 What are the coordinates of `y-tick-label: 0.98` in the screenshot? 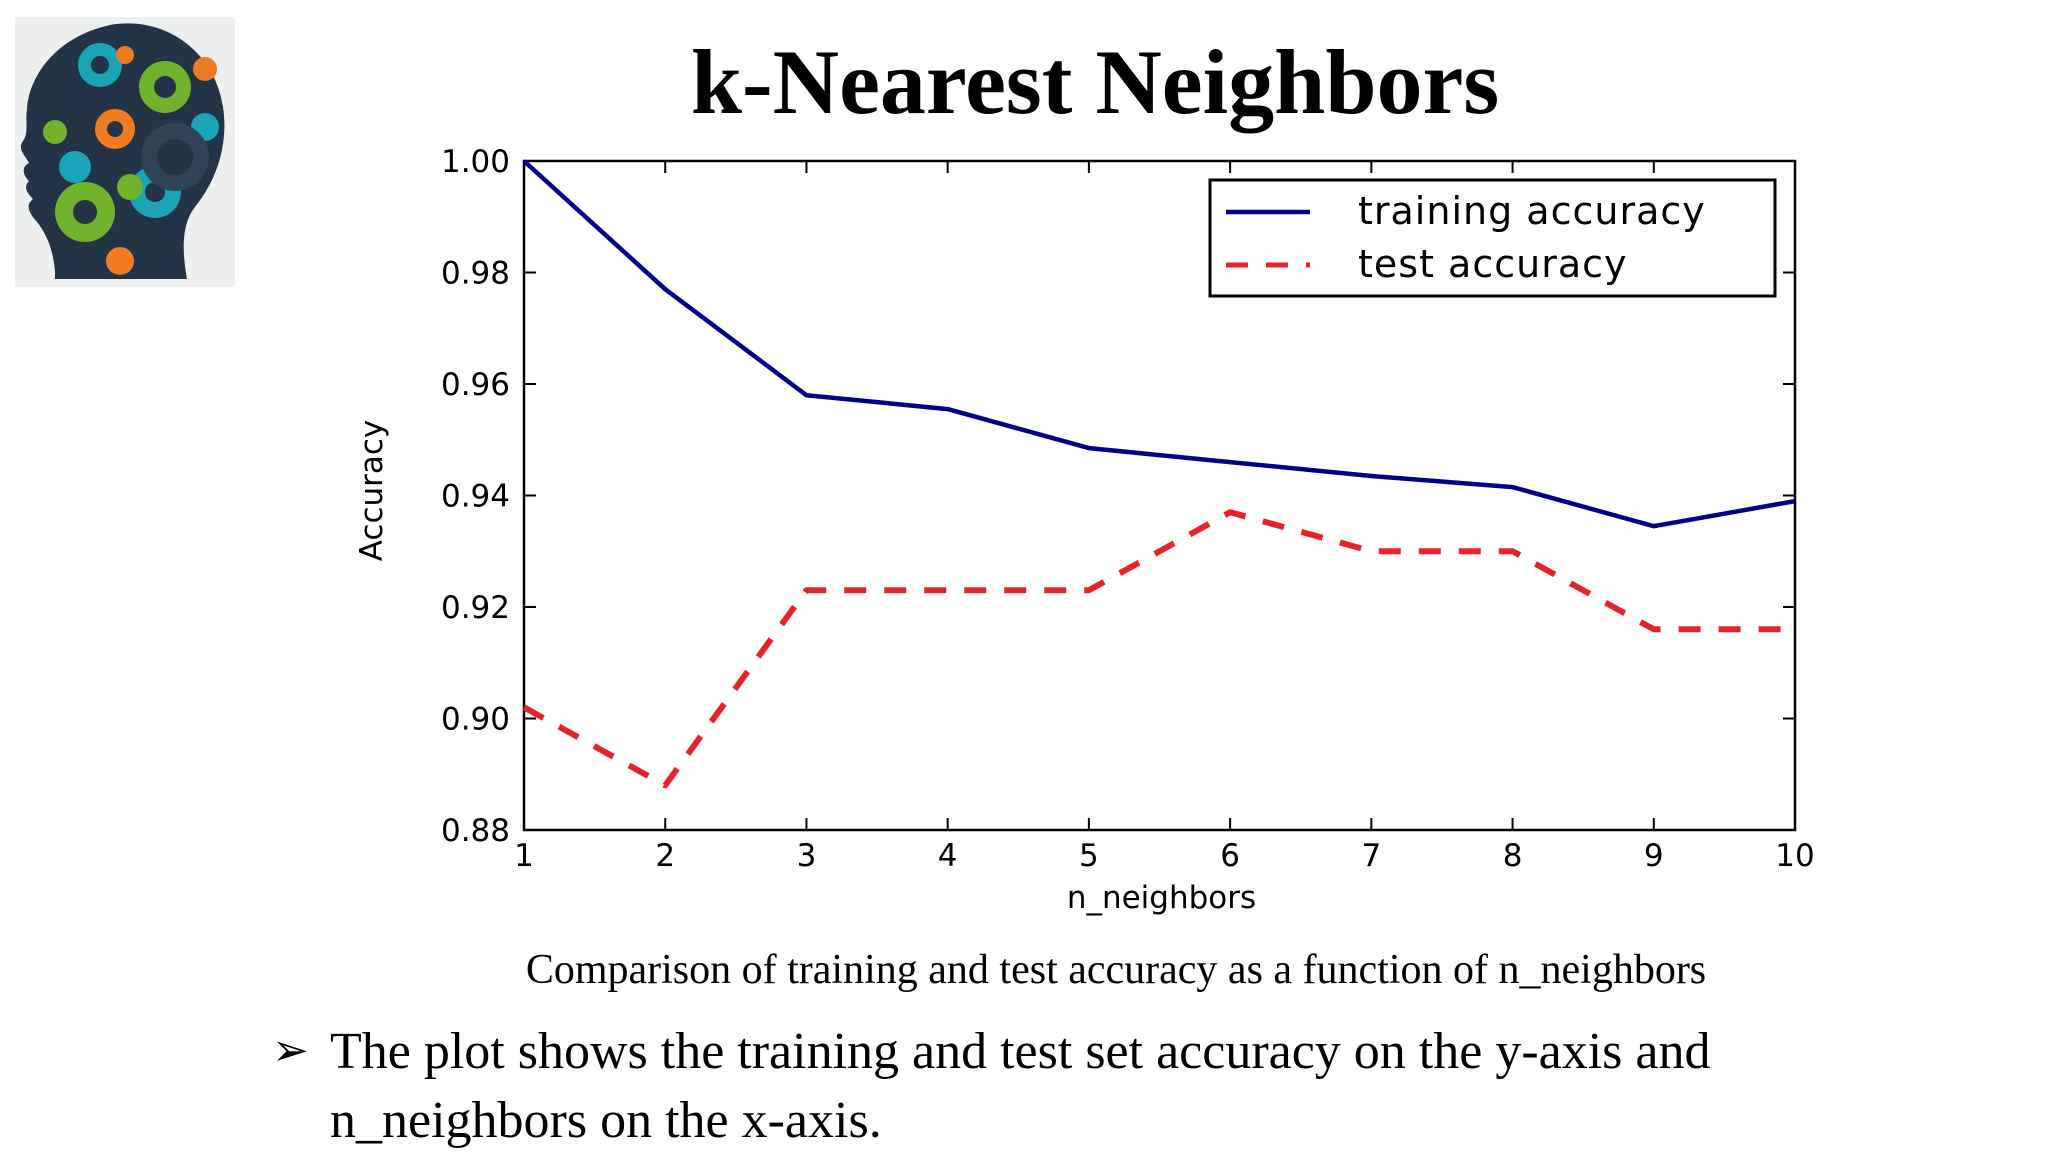 It's located at (475, 274).